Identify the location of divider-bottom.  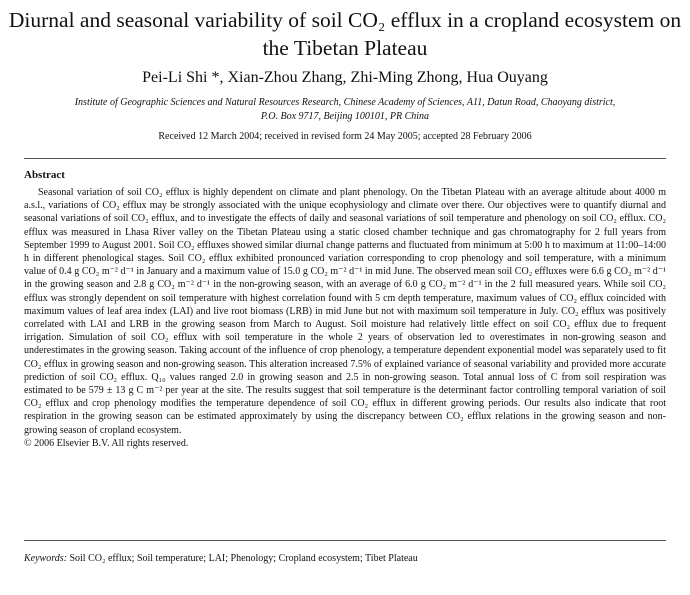
(345, 540).